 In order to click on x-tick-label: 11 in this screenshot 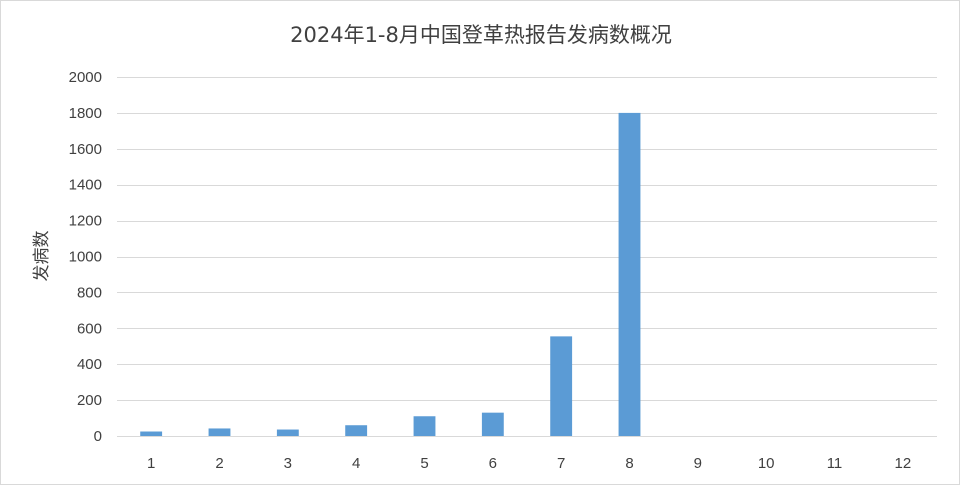, I will do `click(835, 463)`.